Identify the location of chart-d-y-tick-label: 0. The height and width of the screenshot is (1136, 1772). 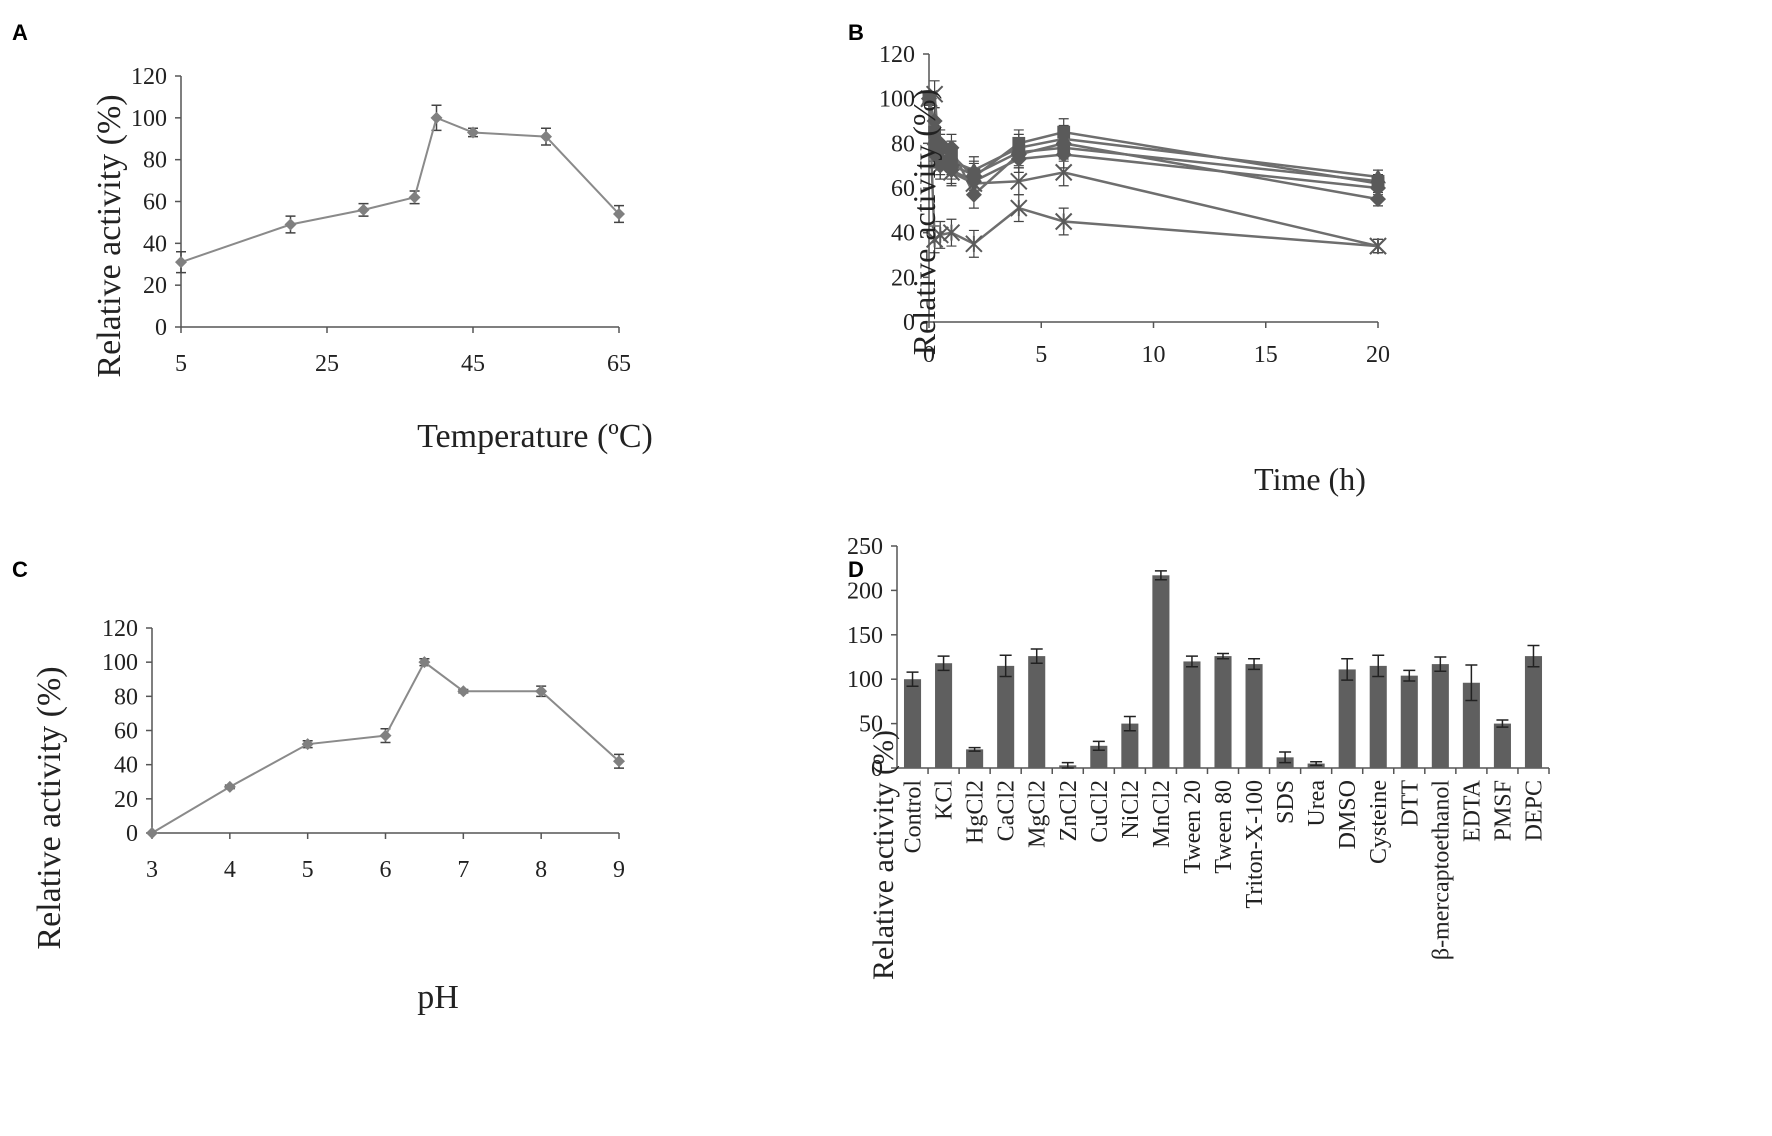
(877, 769).